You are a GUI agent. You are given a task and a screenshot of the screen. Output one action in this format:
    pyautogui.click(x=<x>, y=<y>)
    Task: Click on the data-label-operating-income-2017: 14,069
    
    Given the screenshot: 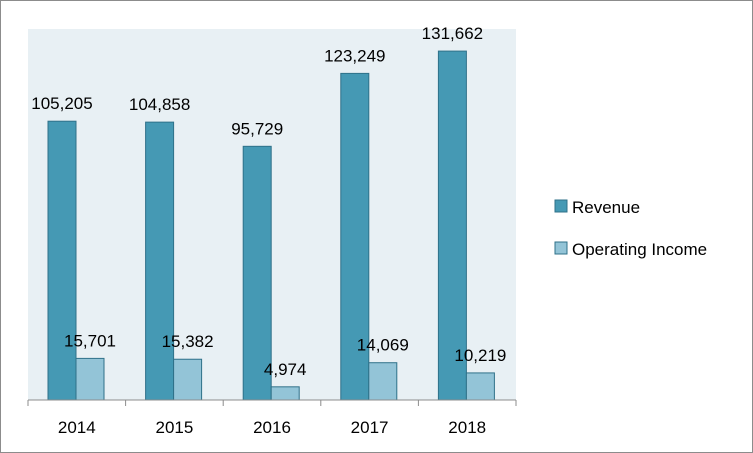 What is the action you would take?
    pyautogui.click(x=383, y=345)
    